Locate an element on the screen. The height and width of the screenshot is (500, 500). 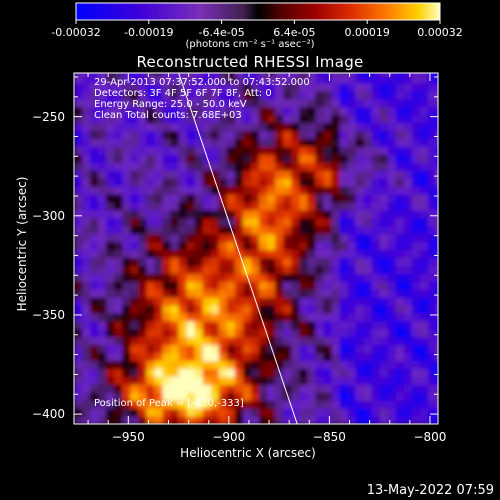
peak-position-label: Position of Peak = [-930,-333] is located at coordinates (169, 403).